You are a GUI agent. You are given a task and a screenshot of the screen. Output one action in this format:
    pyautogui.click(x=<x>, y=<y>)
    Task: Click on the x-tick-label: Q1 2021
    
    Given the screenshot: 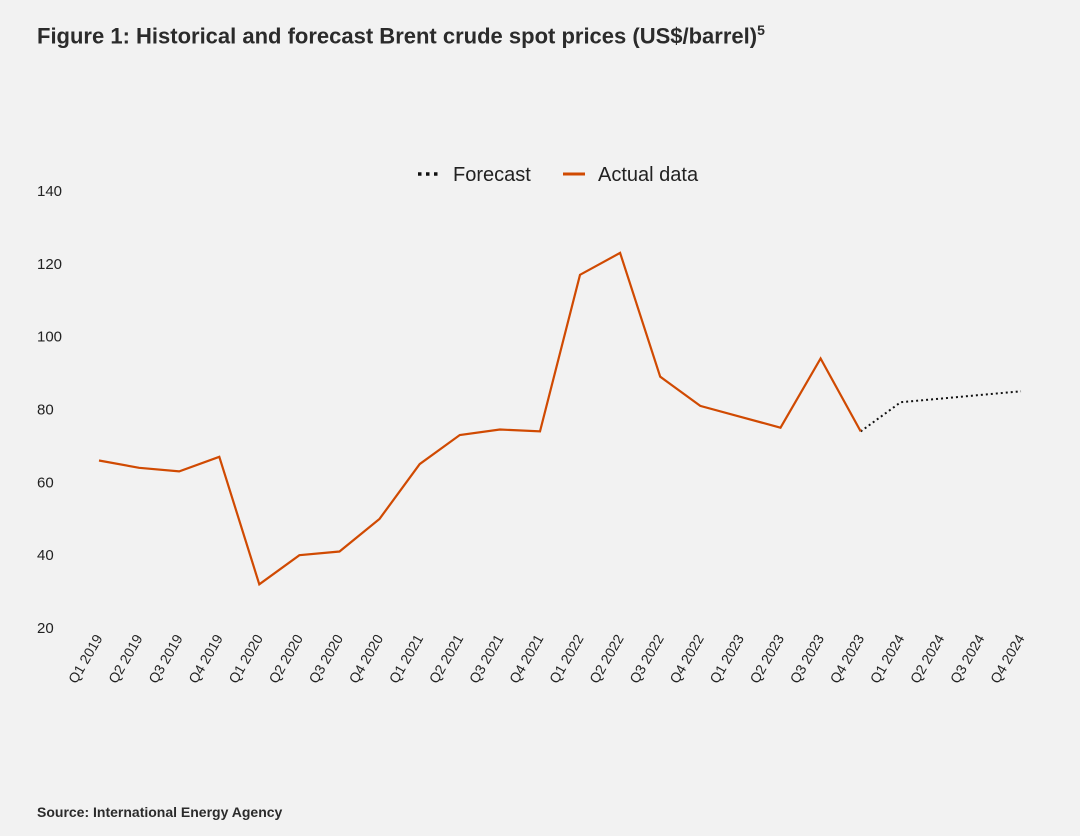 What is the action you would take?
    pyautogui.click(x=406, y=658)
    